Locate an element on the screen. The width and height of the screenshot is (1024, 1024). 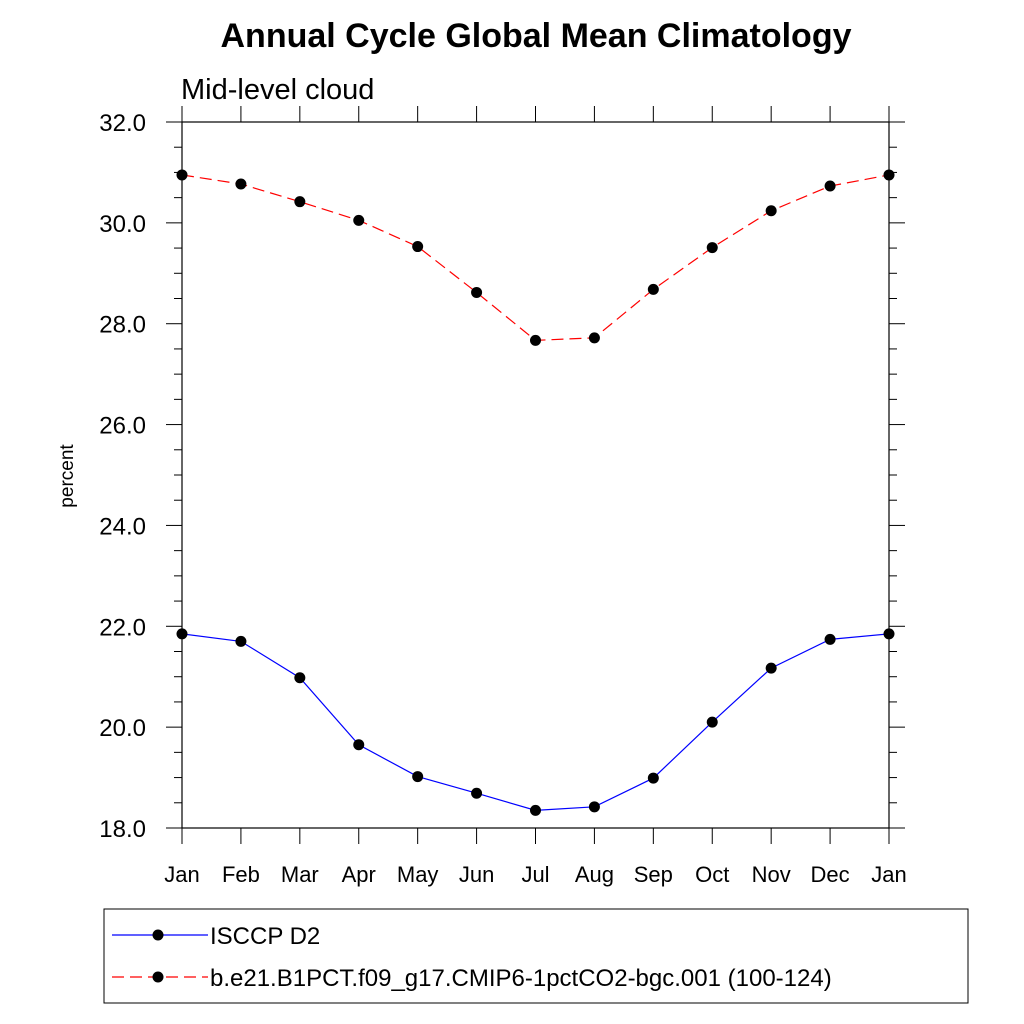
y-tick-label: 30.0 is located at coordinates (122, 224).